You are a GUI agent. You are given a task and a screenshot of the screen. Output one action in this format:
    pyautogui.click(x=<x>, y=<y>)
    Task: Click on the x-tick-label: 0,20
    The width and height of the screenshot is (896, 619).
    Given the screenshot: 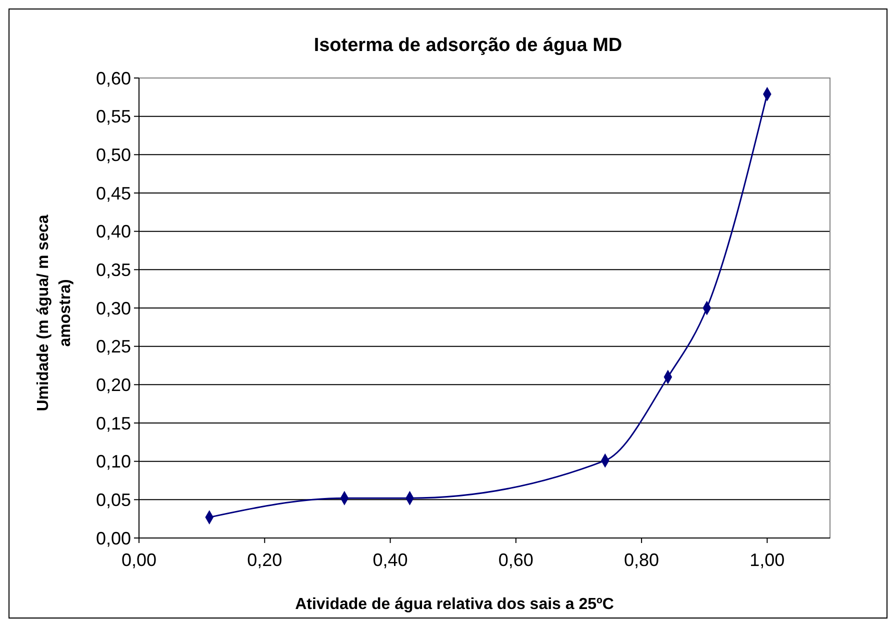 What is the action you would take?
    pyautogui.click(x=264, y=560)
    